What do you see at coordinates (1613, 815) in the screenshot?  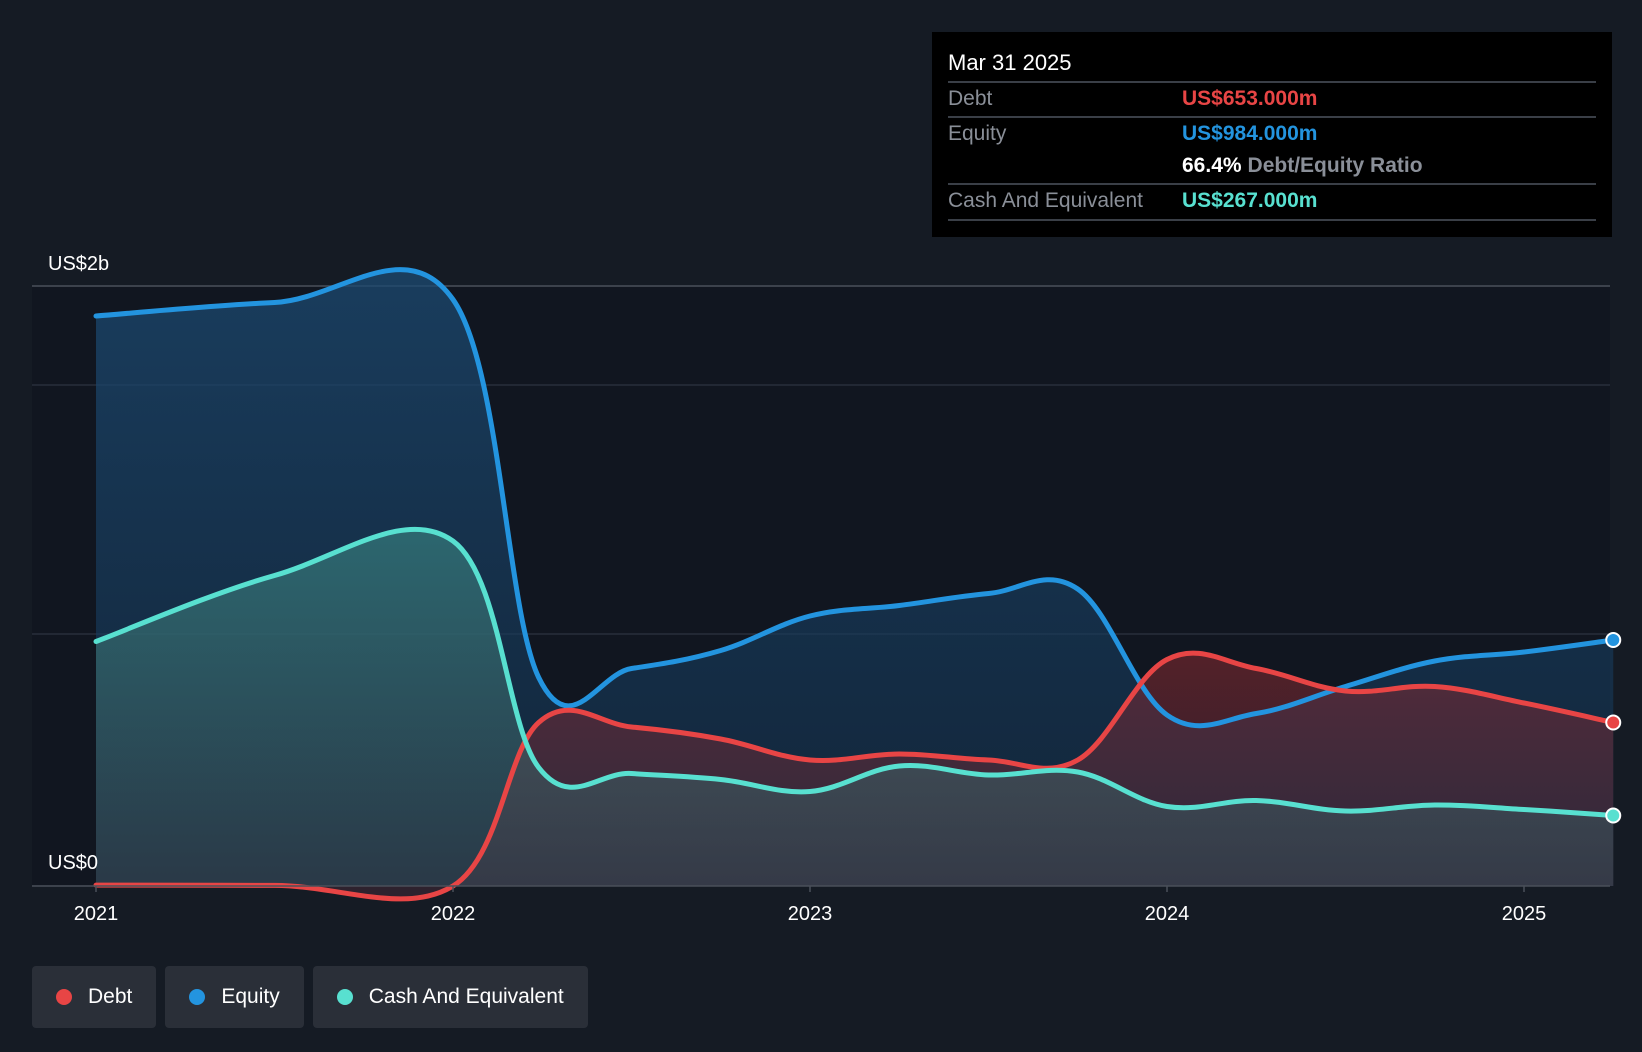 I see `cash-and-equivalent-end-point` at bounding box center [1613, 815].